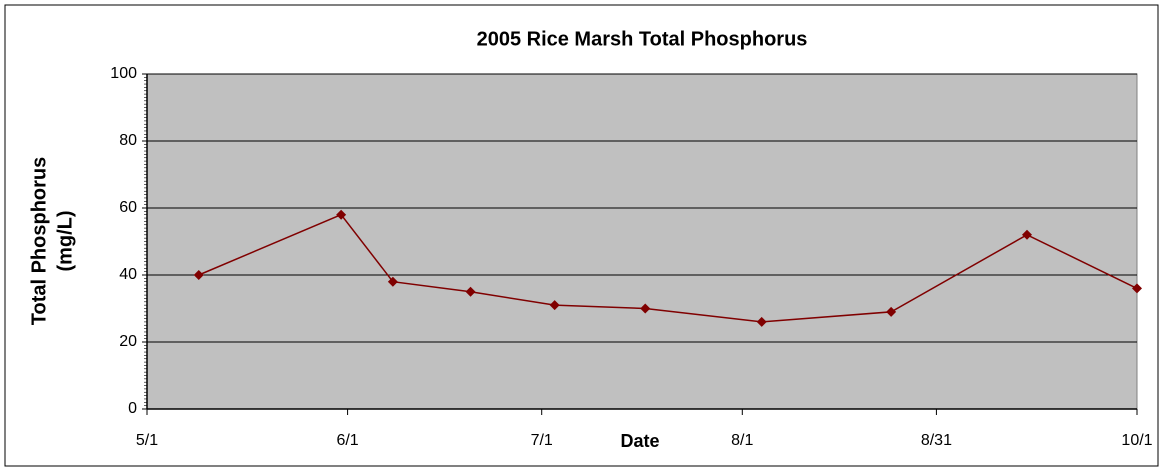 Image resolution: width=1163 pixels, height=471 pixels. What do you see at coordinates (128, 341) in the screenshot?
I see `y-tick-label: 20` at bounding box center [128, 341].